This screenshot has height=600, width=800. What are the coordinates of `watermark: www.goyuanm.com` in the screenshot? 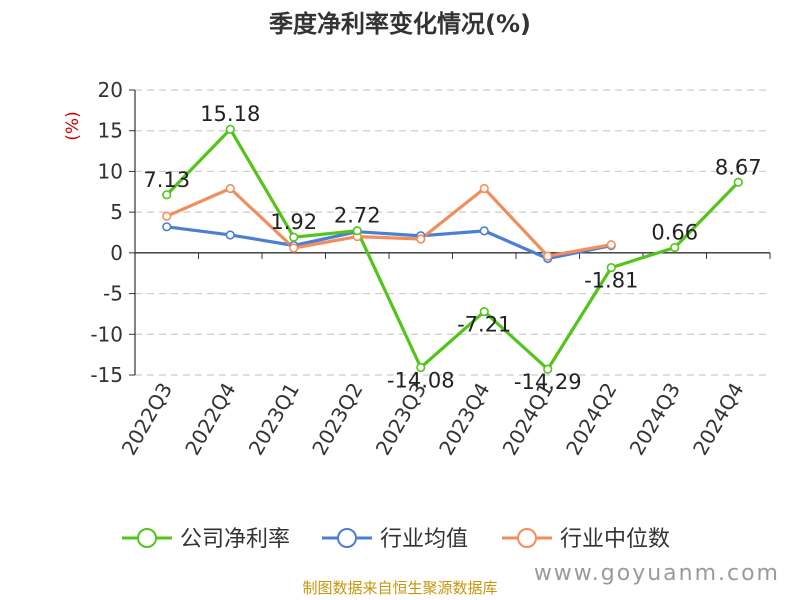 It's located at (657, 573).